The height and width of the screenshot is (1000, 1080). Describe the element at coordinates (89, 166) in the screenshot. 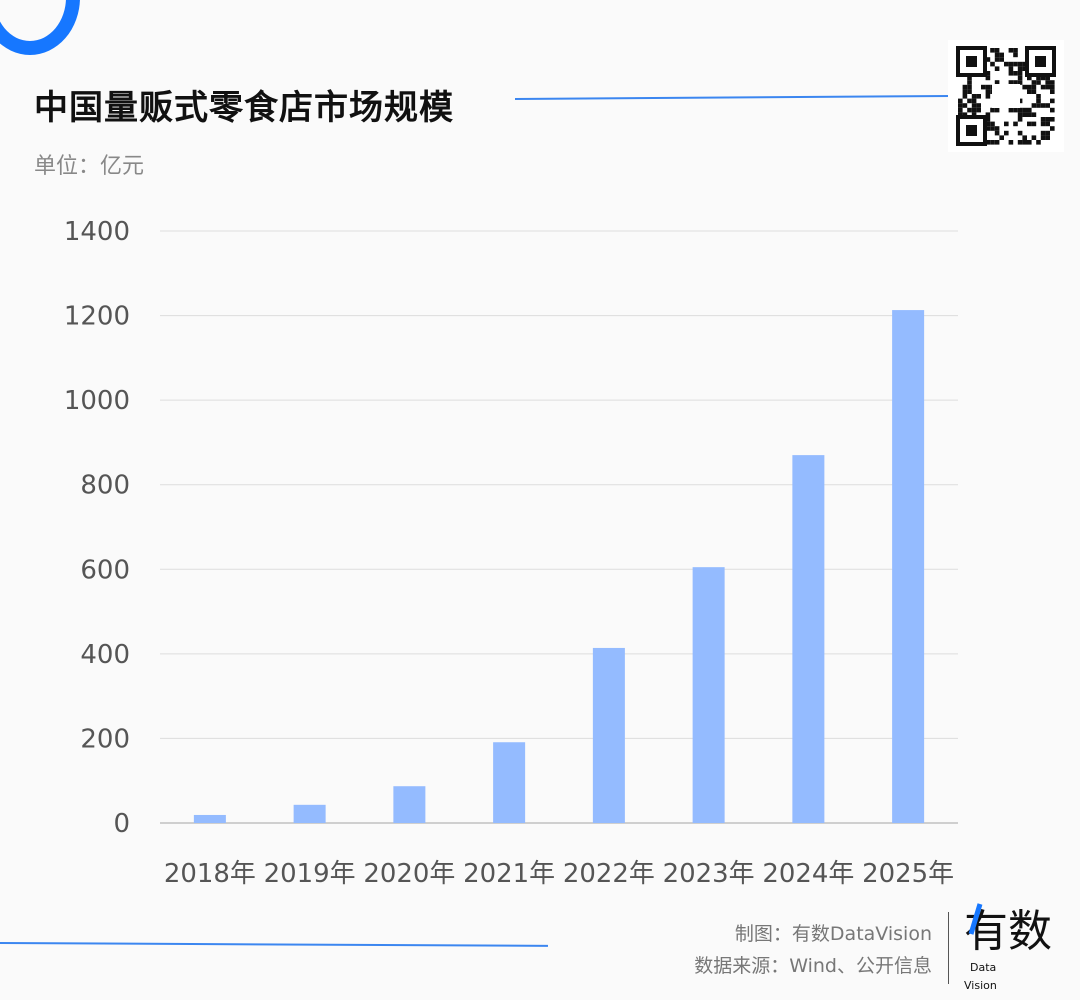

I see `unit-label: 单位：亿元` at that location.